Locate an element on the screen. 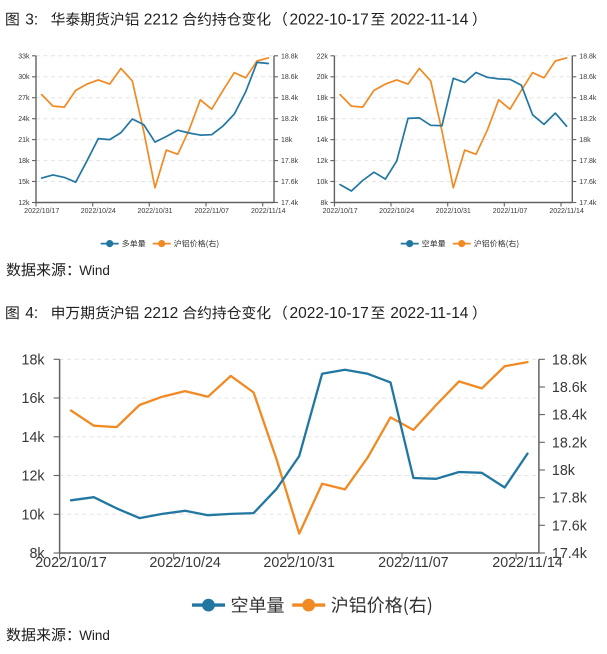 The width and height of the screenshot is (607, 654). svg-text: 30k is located at coordinates (24, 77).